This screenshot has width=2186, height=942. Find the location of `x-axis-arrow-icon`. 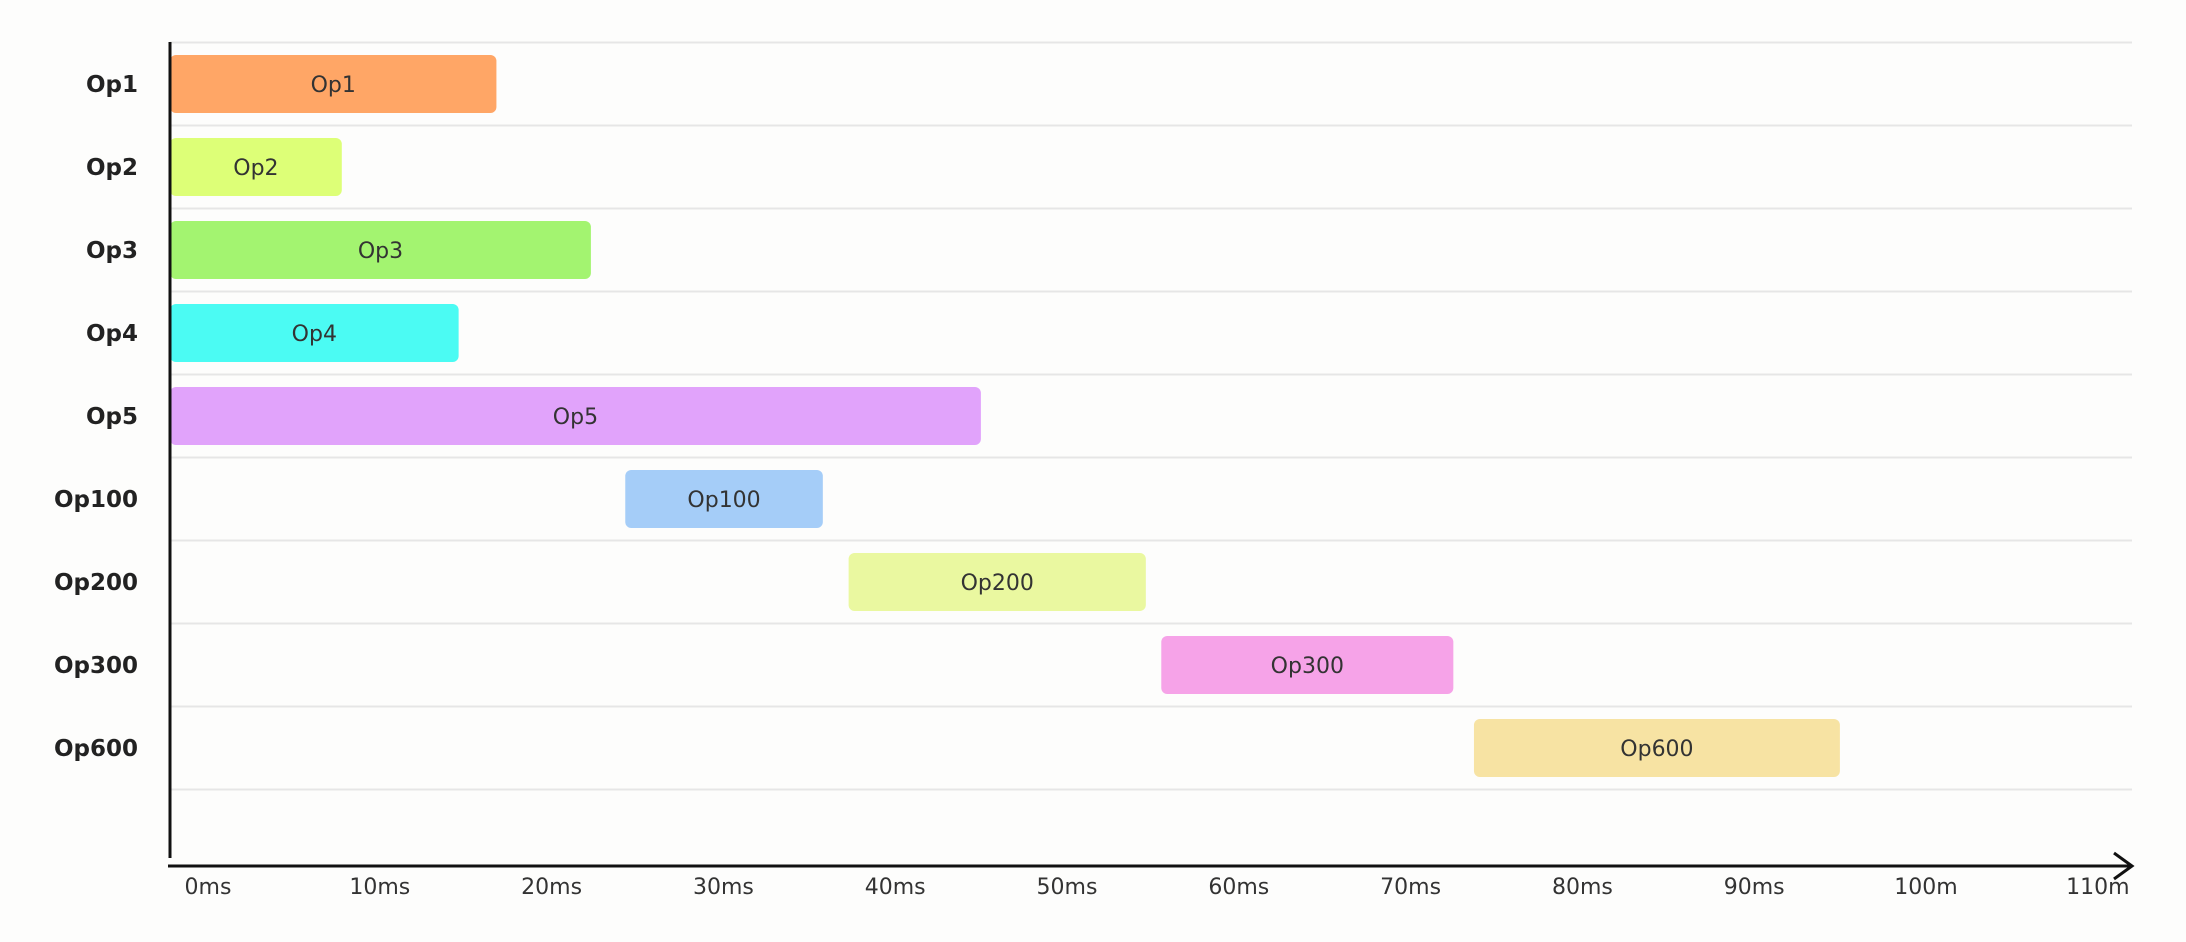

x-axis-arrow-icon is located at coordinates (2124, 866).